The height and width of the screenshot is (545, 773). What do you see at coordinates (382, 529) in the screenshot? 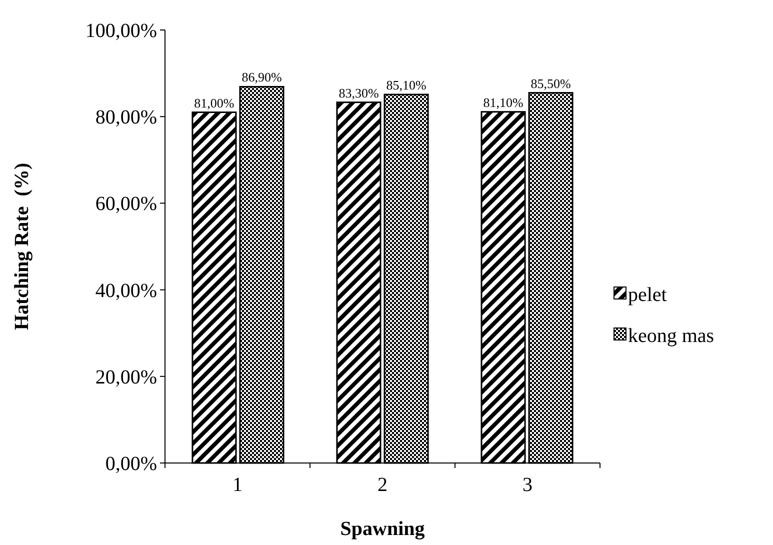
I see `x-axis-title: Spawning` at bounding box center [382, 529].